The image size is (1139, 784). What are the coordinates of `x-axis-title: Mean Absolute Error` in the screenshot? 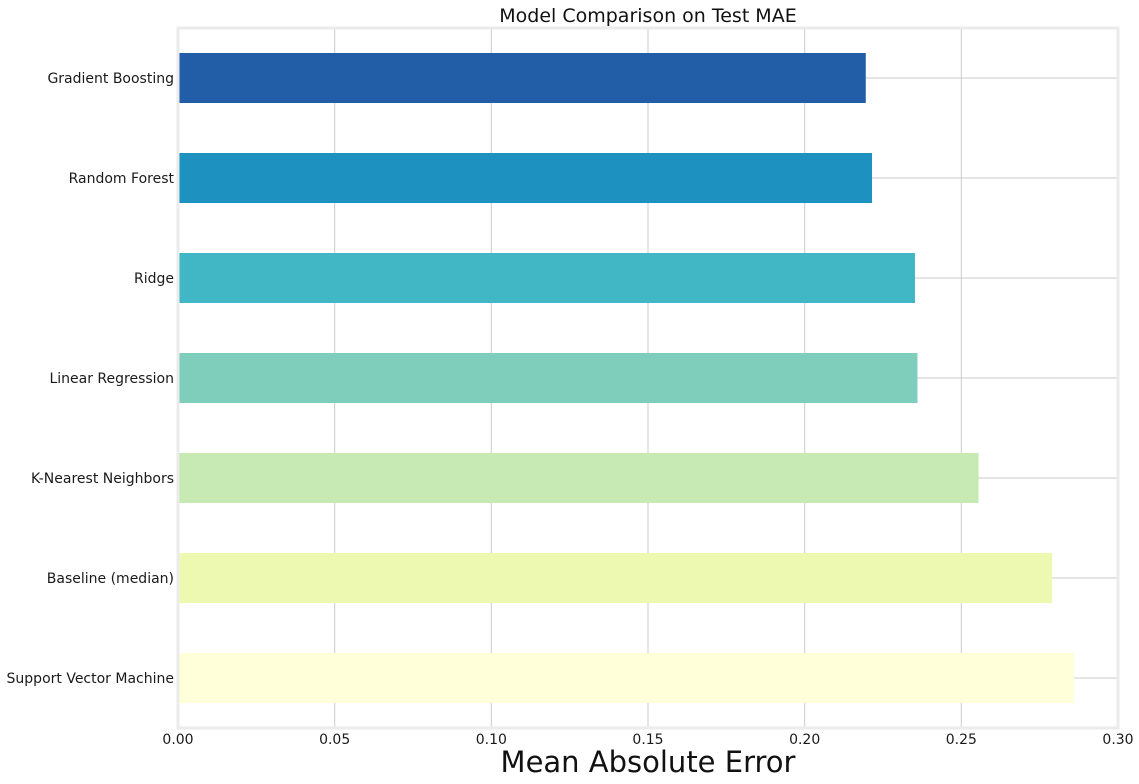 It's located at (648, 762).